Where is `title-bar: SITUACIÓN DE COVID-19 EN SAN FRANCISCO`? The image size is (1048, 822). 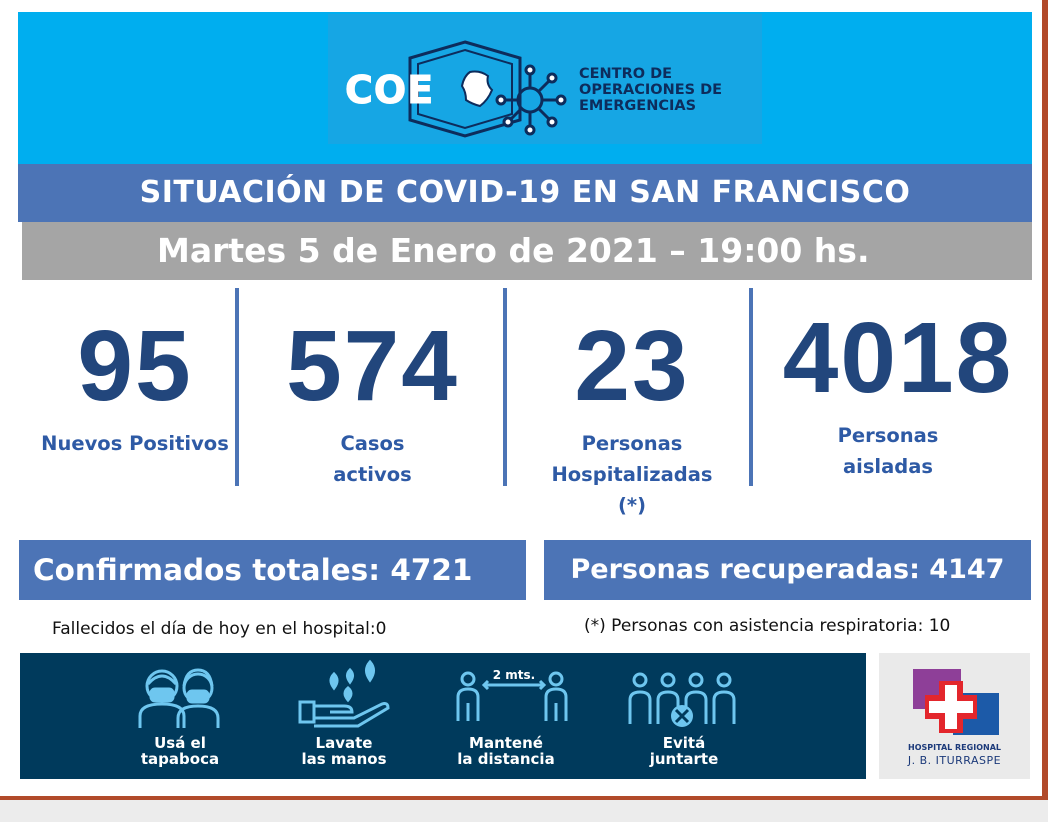 title-bar: SITUACIÓN DE COVID-19 EN SAN FRANCISCO is located at coordinates (525, 193).